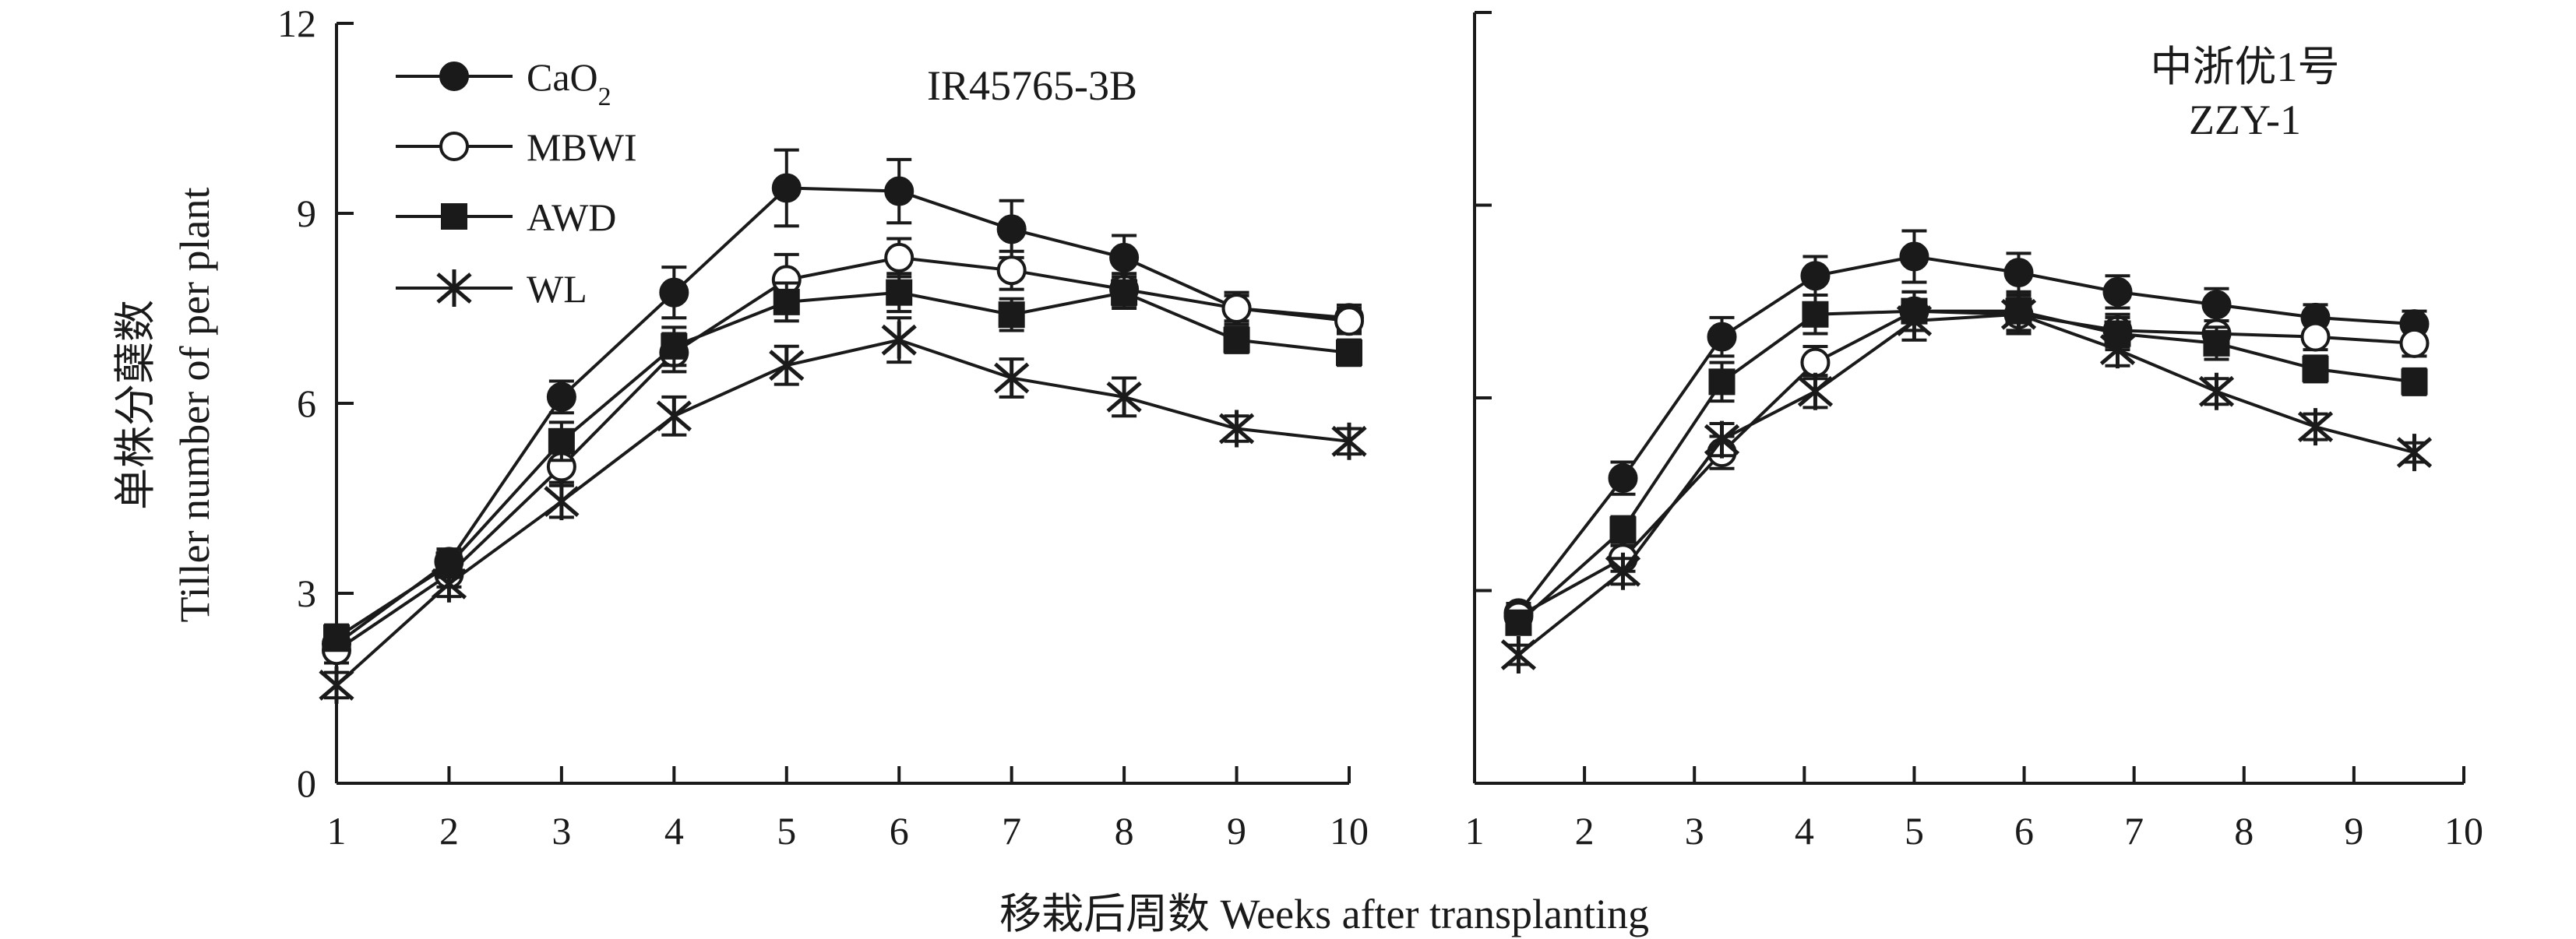 Image resolution: width=2576 pixels, height=939 pixels. Describe the element at coordinates (306, 783) in the screenshot. I see `y-tick-label: 0` at that location.